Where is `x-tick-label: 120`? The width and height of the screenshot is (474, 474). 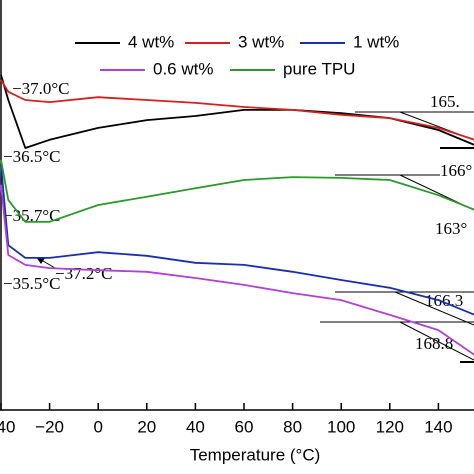 x-tick-label: 120 is located at coordinates (390, 426).